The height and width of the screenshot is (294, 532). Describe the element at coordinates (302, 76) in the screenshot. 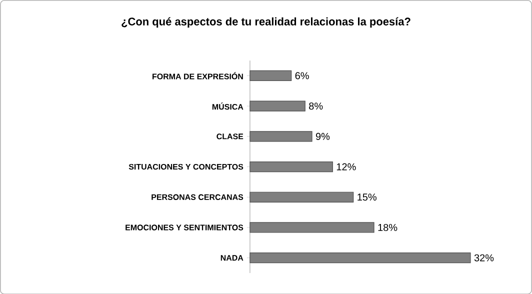

I see `data-label: 6%` at that location.